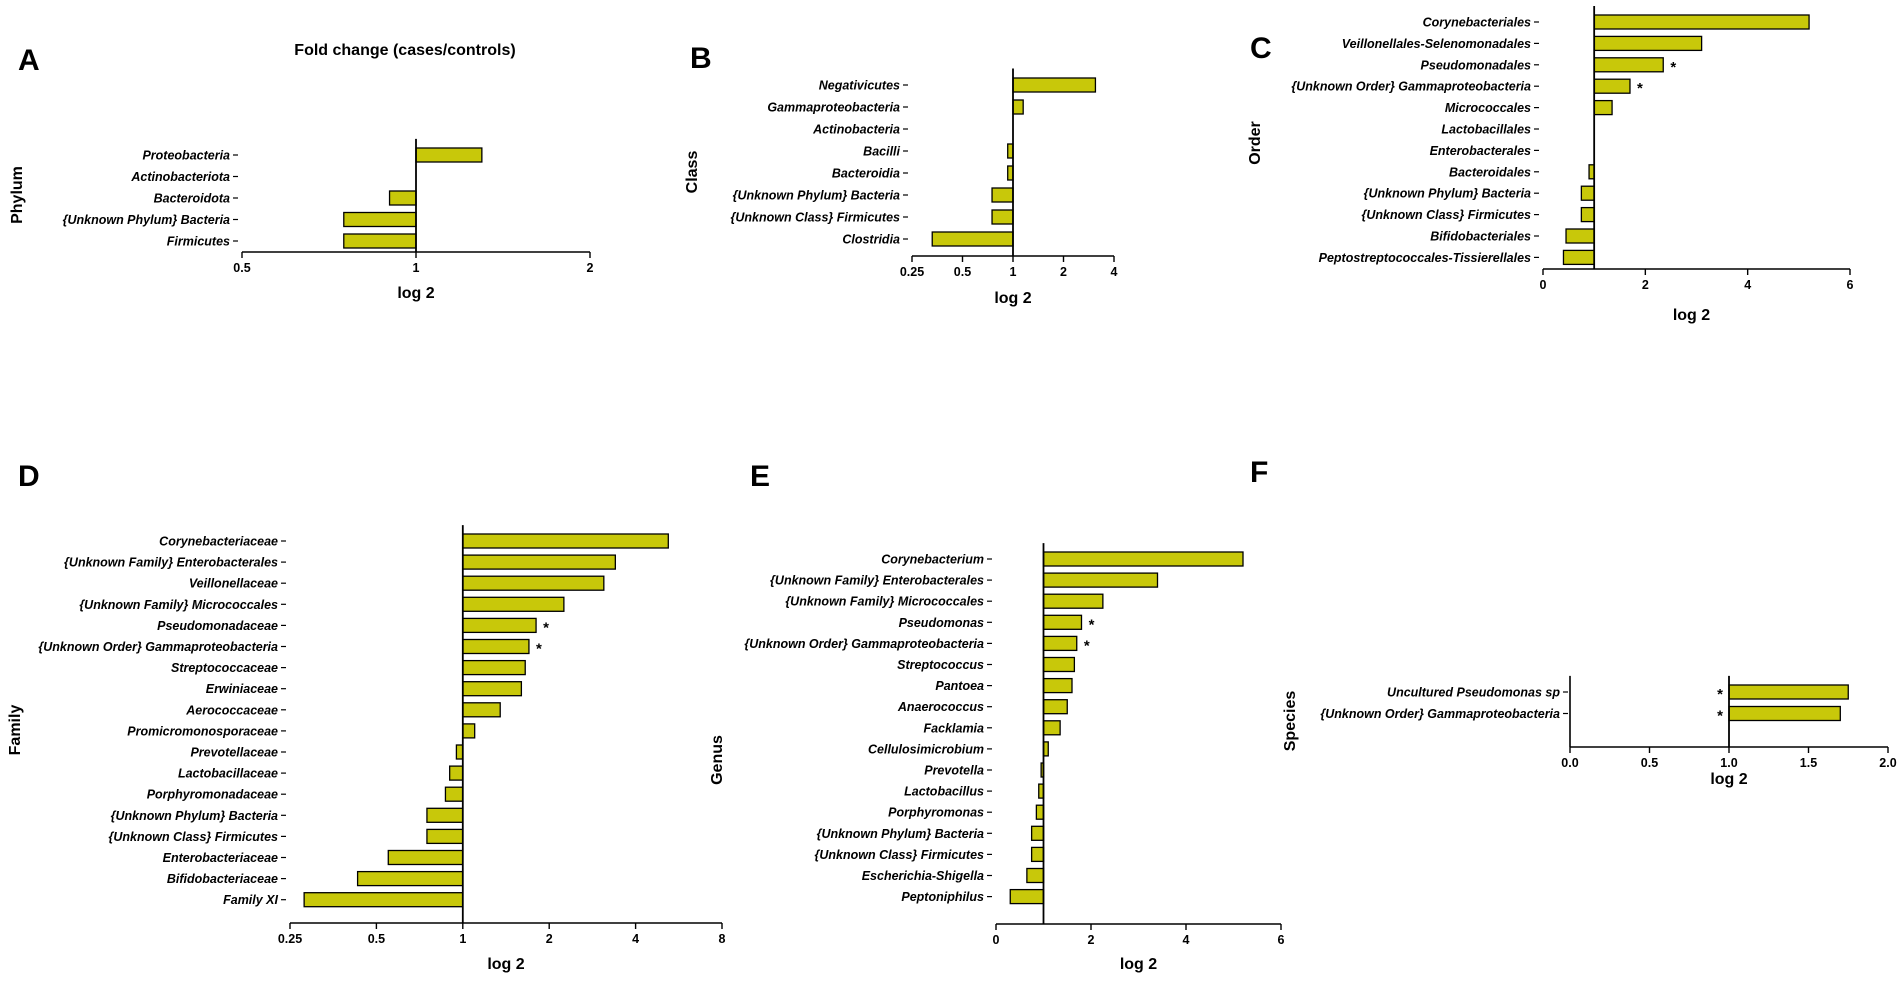 The image size is (1902, 981). Describe the element at coordinates (833, 108) in the screenshot. I see `panel-b-category-label: Gammaproteobacteria` at that location.